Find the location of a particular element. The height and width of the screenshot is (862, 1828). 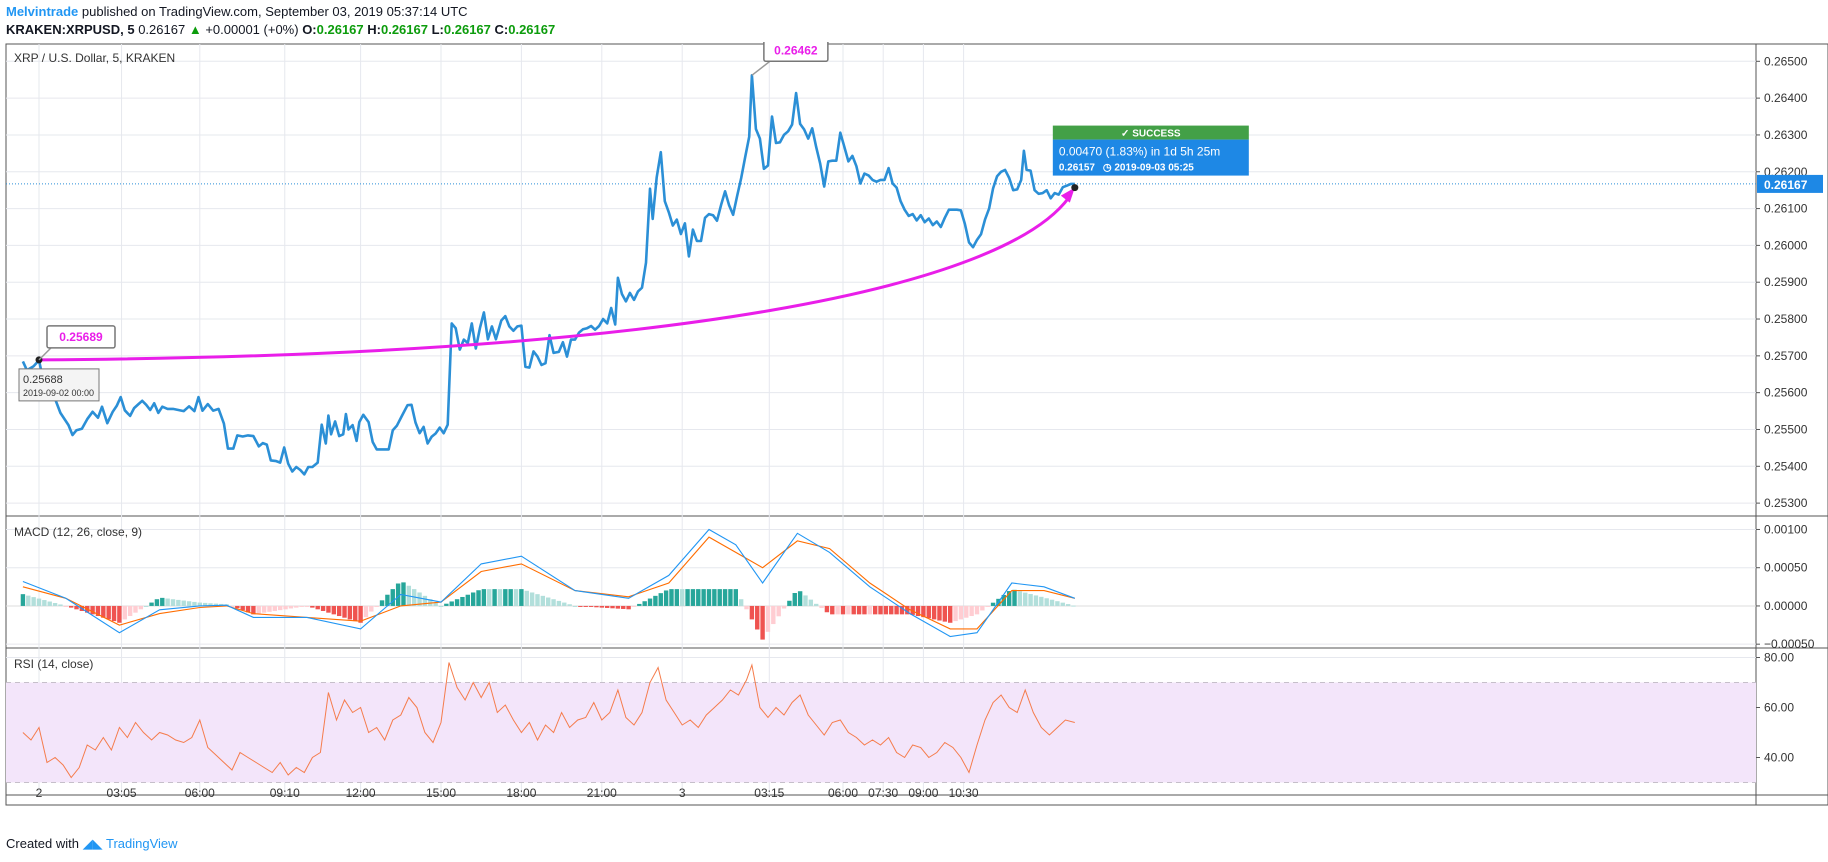

success-price-text: 0.26157 is located at coordinates (1077, 168).